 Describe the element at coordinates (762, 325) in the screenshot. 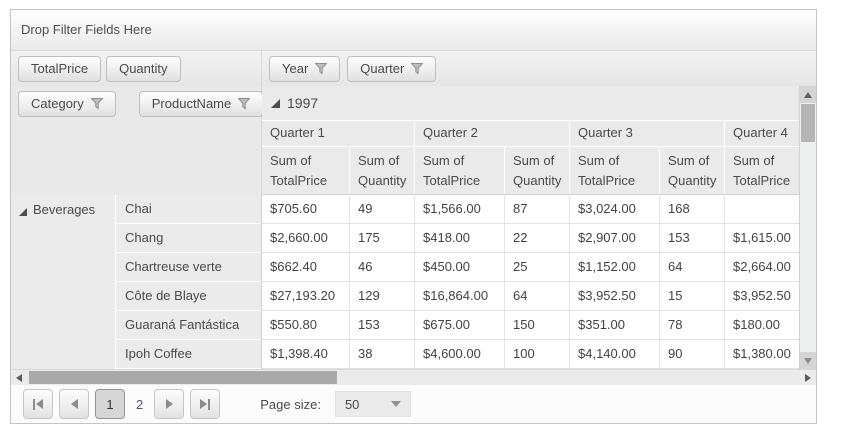

I see `data-cell: $180.00` at that location.